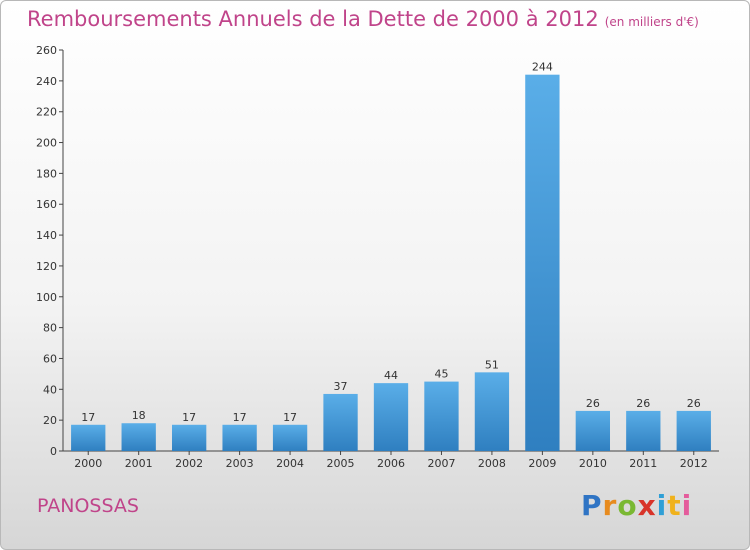  I want to click on x-tick-label-2011: 2011, so click(643, 463).